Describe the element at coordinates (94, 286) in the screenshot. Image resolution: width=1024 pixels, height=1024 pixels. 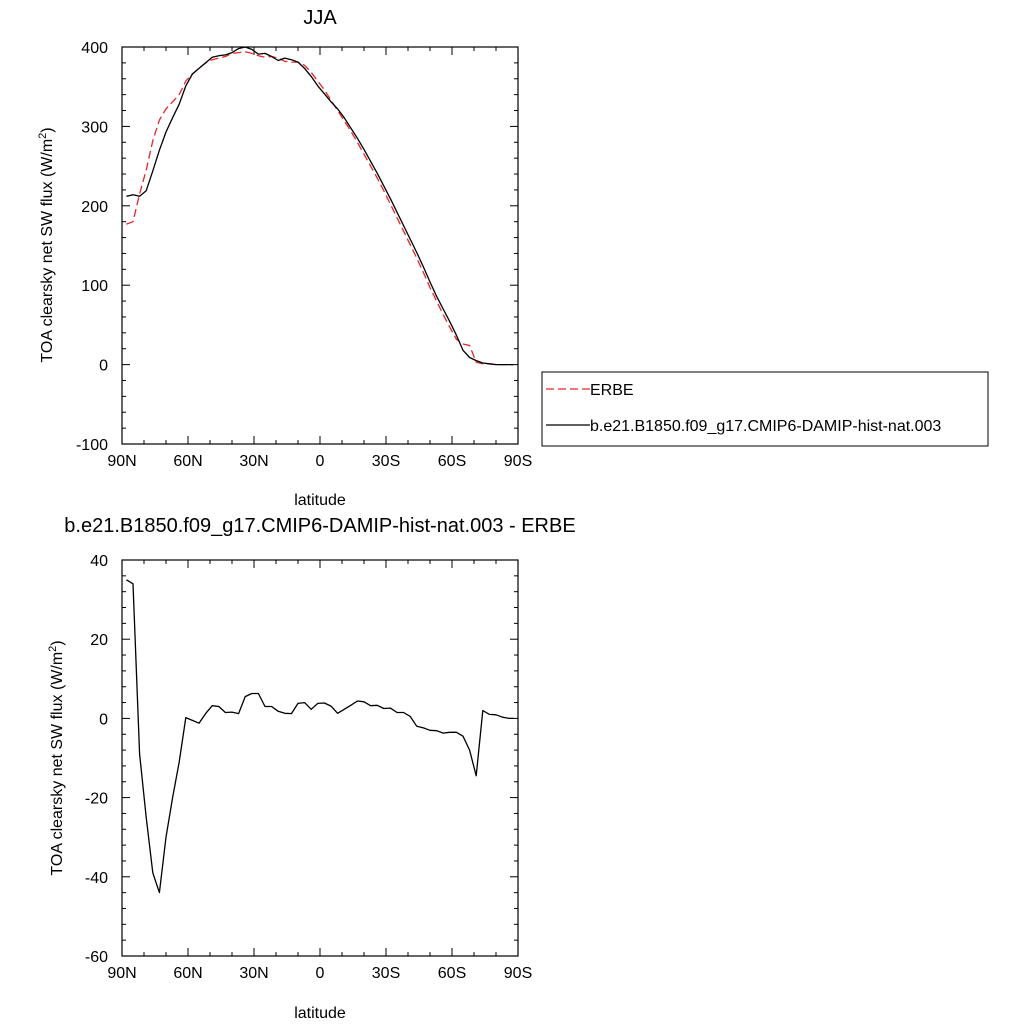
I see `y-tick-label: 100` at that location.